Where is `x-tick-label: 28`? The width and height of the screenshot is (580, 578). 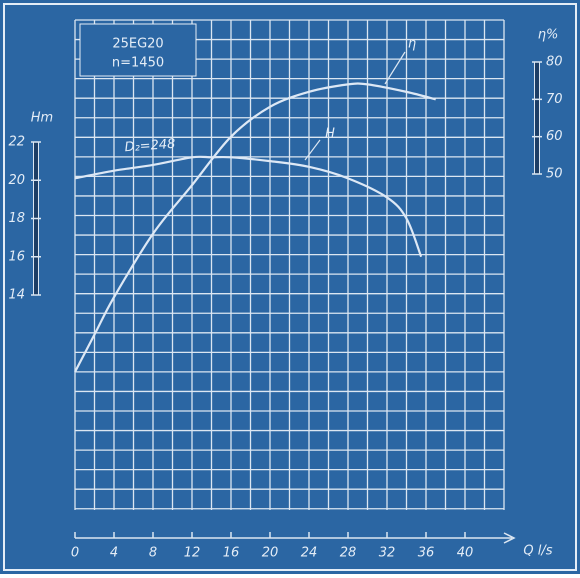
x-tick-label: 28 is located at coordinates (348, 553).